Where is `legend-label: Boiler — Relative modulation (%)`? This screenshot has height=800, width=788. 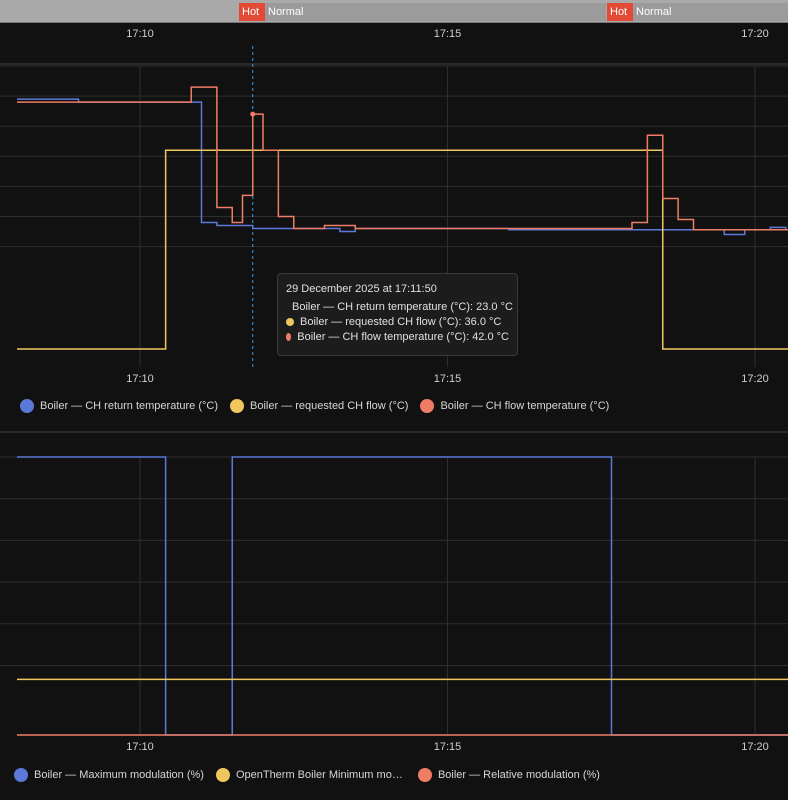 legend-label: Boiler — Relative modulation (%) is located at coordinates (518, 775).